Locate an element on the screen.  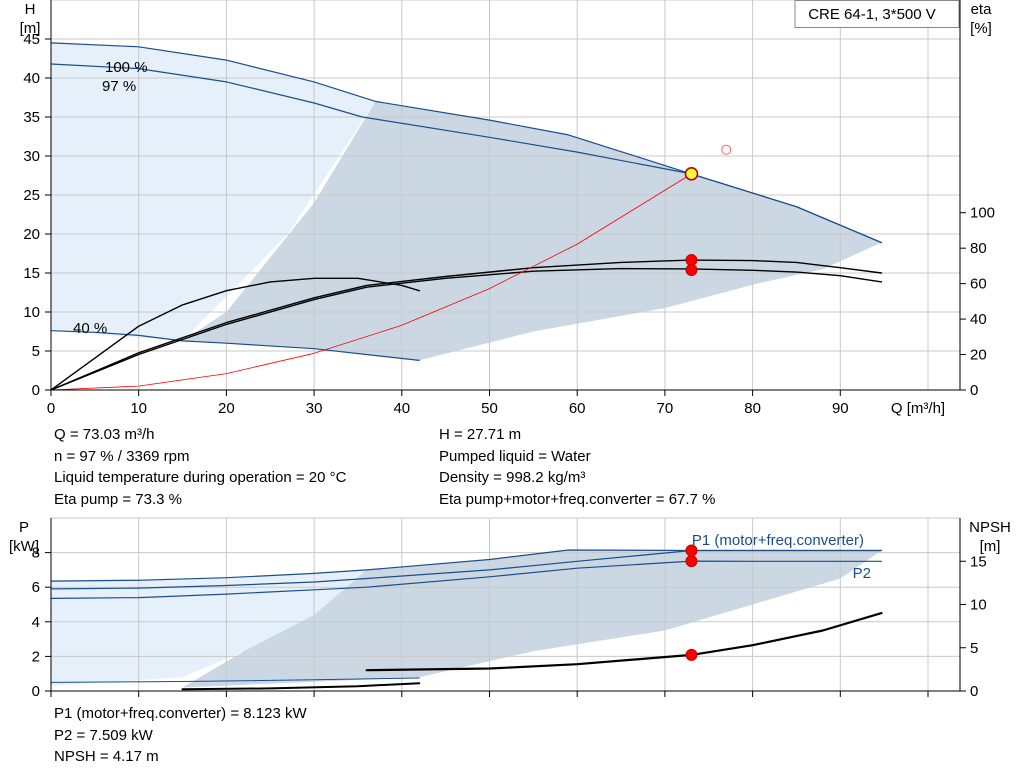
y-right-tick-label: 40 is located at coordinates (978, 319).